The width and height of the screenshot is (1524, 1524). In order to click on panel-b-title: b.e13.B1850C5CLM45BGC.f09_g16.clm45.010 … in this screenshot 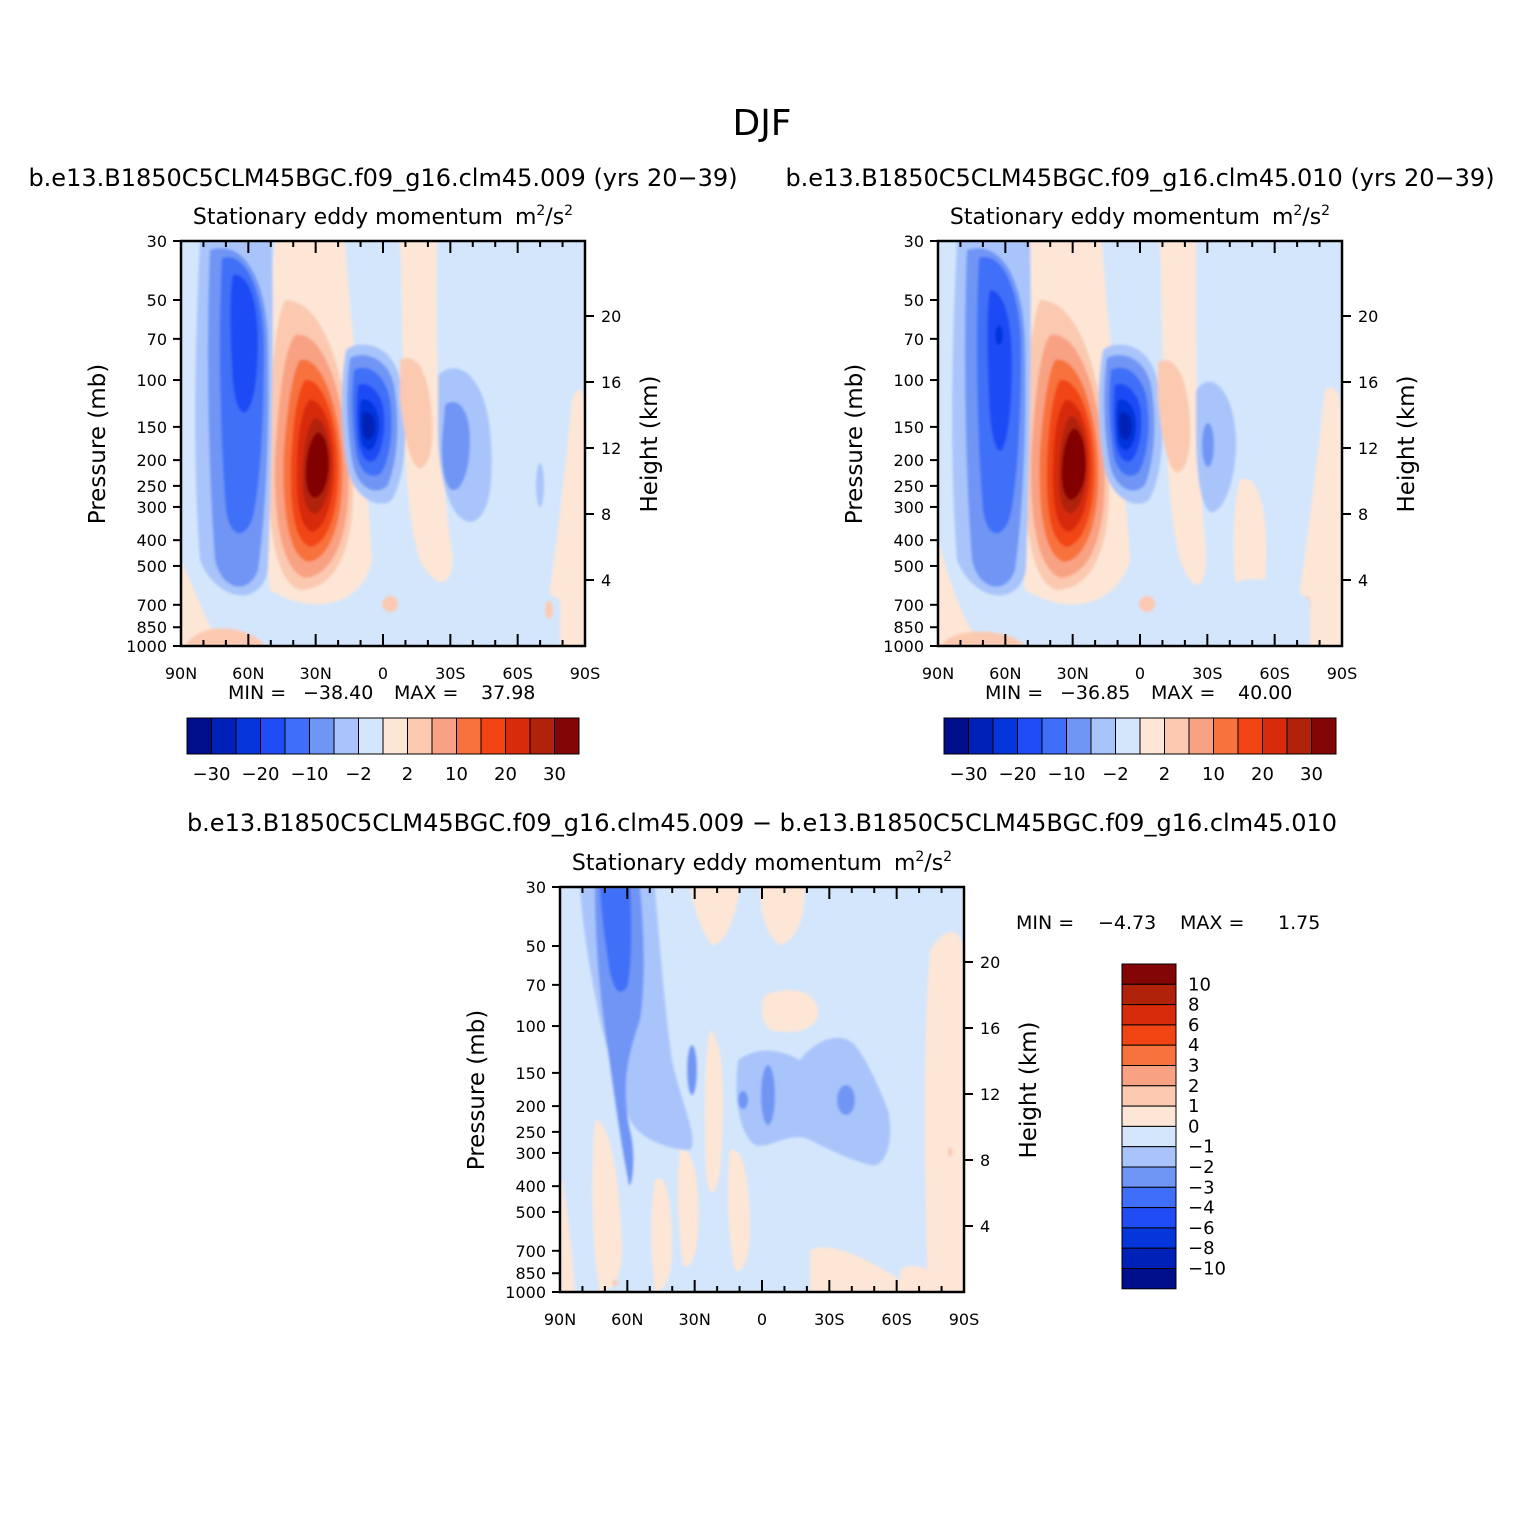, I will do `click(1139, 178)`.